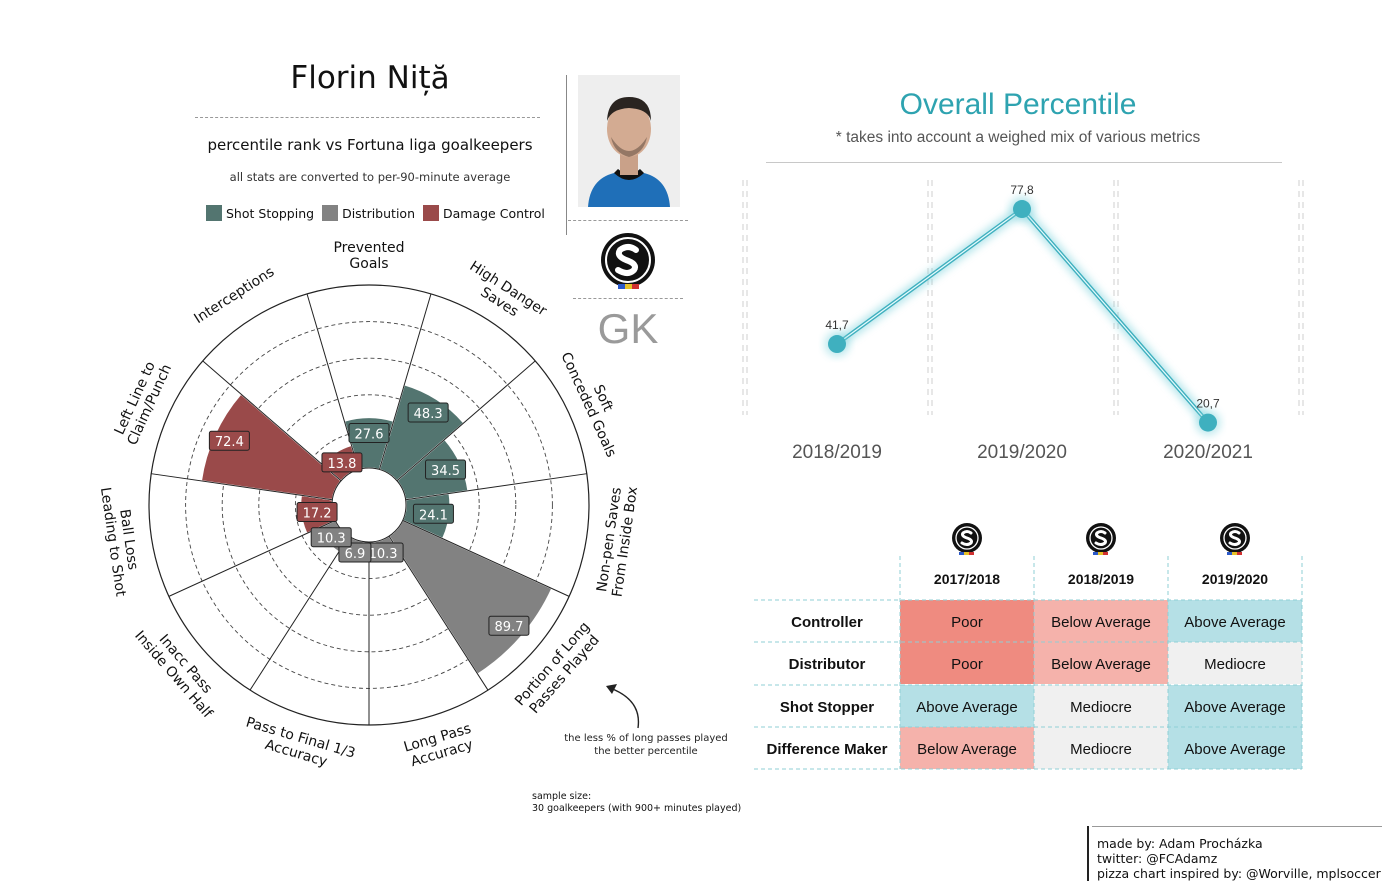 Image resolution: width=1400 pixels, height=893 pixels. What do you see at coordinates (234, 295) in the screenshot?
I see `pizza-param-label-interceptions: Interceptions` at bounding box center [234, 295].